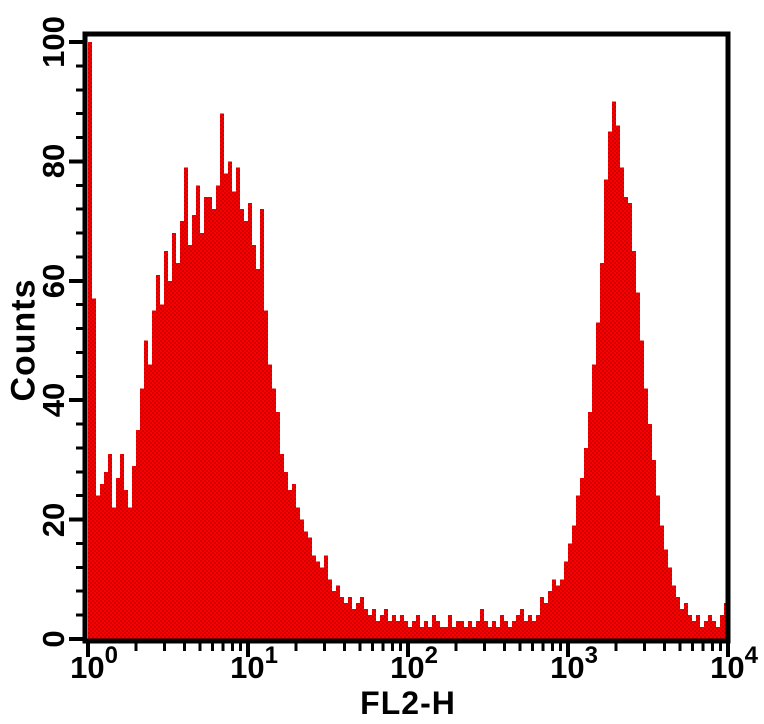  I want to click on x-tick-label: 10³, so click(574, 663).